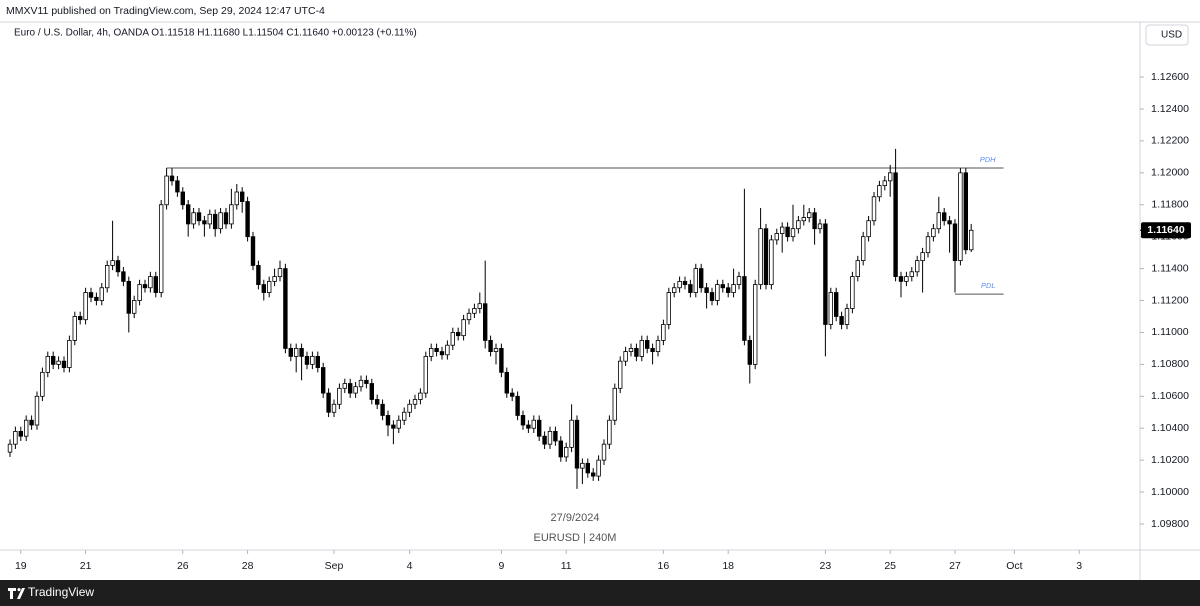 This screenshot has height=606, width=1200. What do you see at coordinates (1169, 300) in the screenshot?
I see `y-tick-label: 1.11200` at bounding box center [1169, 300].